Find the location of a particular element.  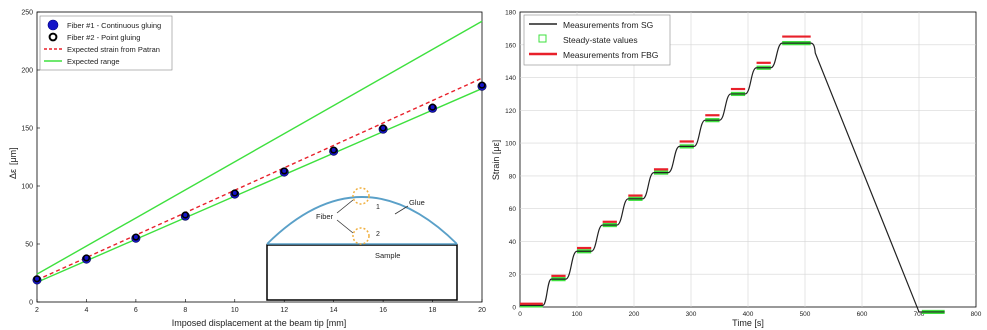

right-y-tick-label: 120 is located at coordinates (510, 111).